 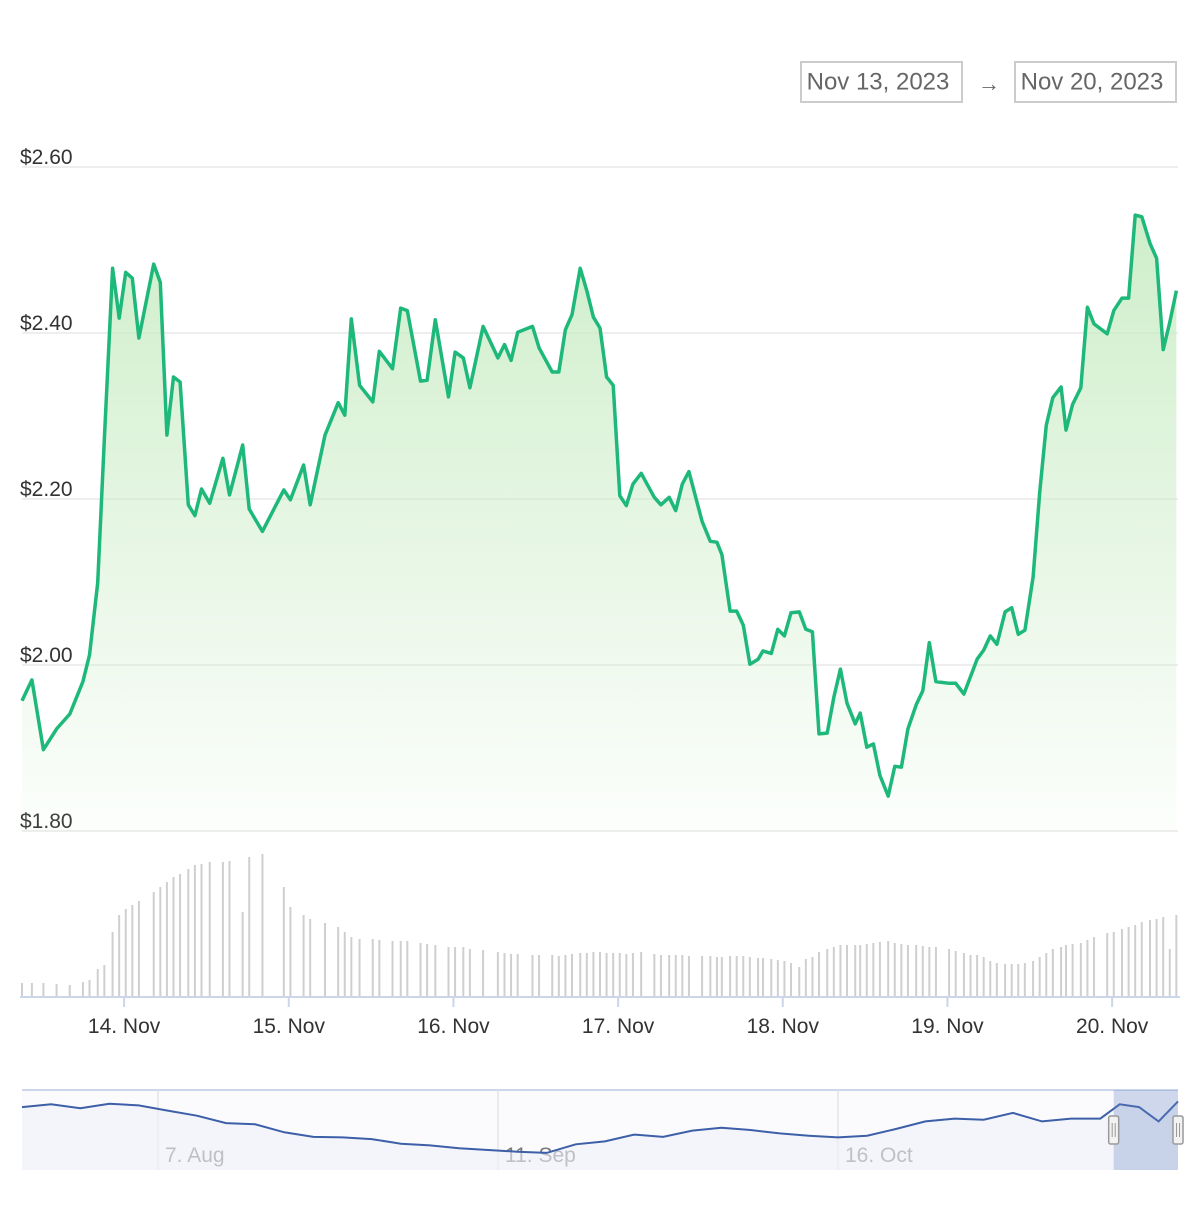 What do you see at coordinates (453, 1026) in the screenshot?
I see `x-tick-label: 16. Nov` at bounding box center [453, 1026].